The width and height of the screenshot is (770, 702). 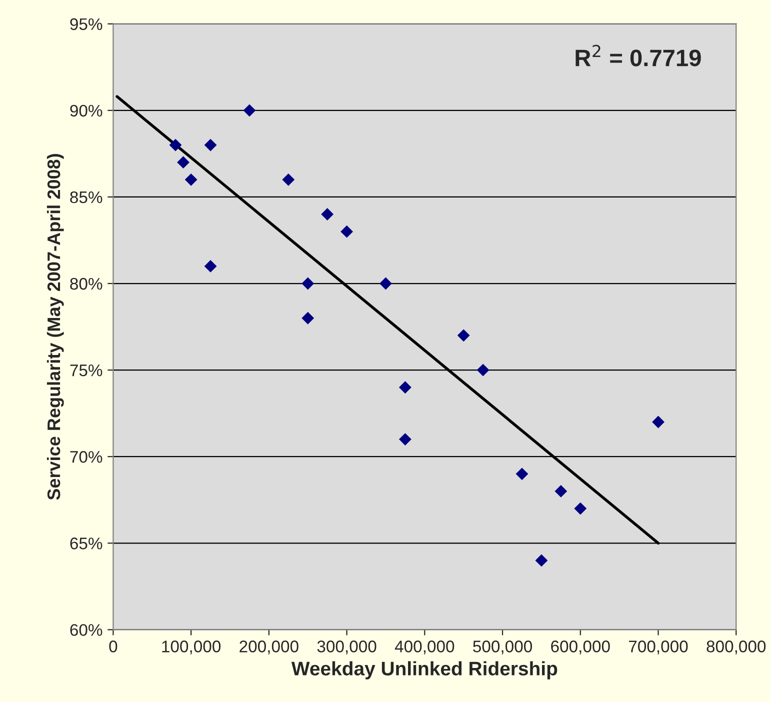 What do you see at coordinates (86, 630) in the screenshot?
I see `y-tick-label: 60%` at bounding box center [86, 630].